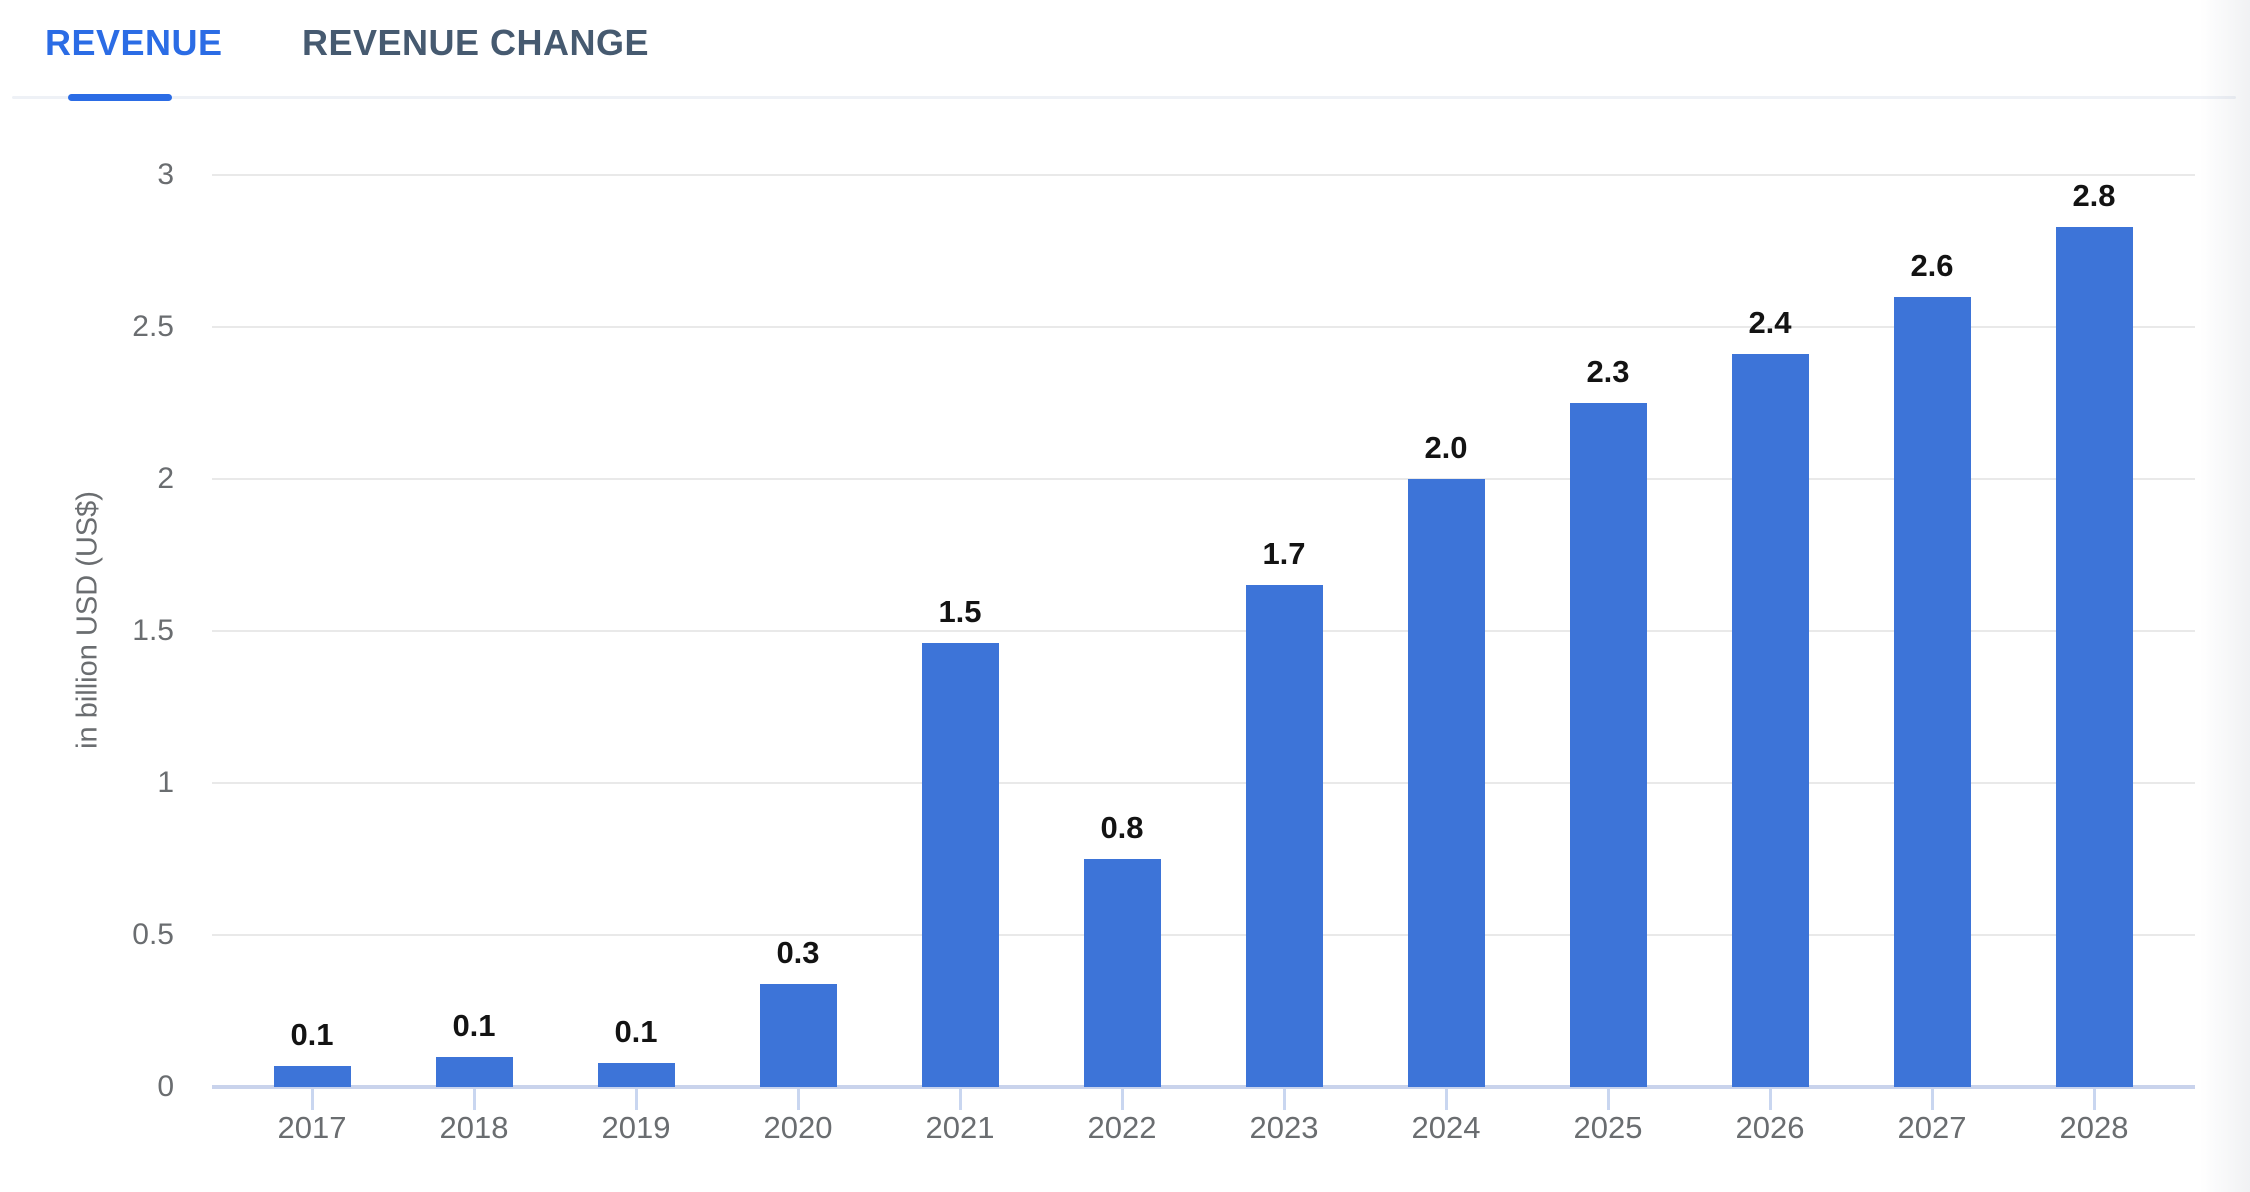 The image size is (2250, 1192). What do you see at coordinates (1203, 631) in the screenshot?
I see `gridline-1.5` at bounding box center [1203, 631].